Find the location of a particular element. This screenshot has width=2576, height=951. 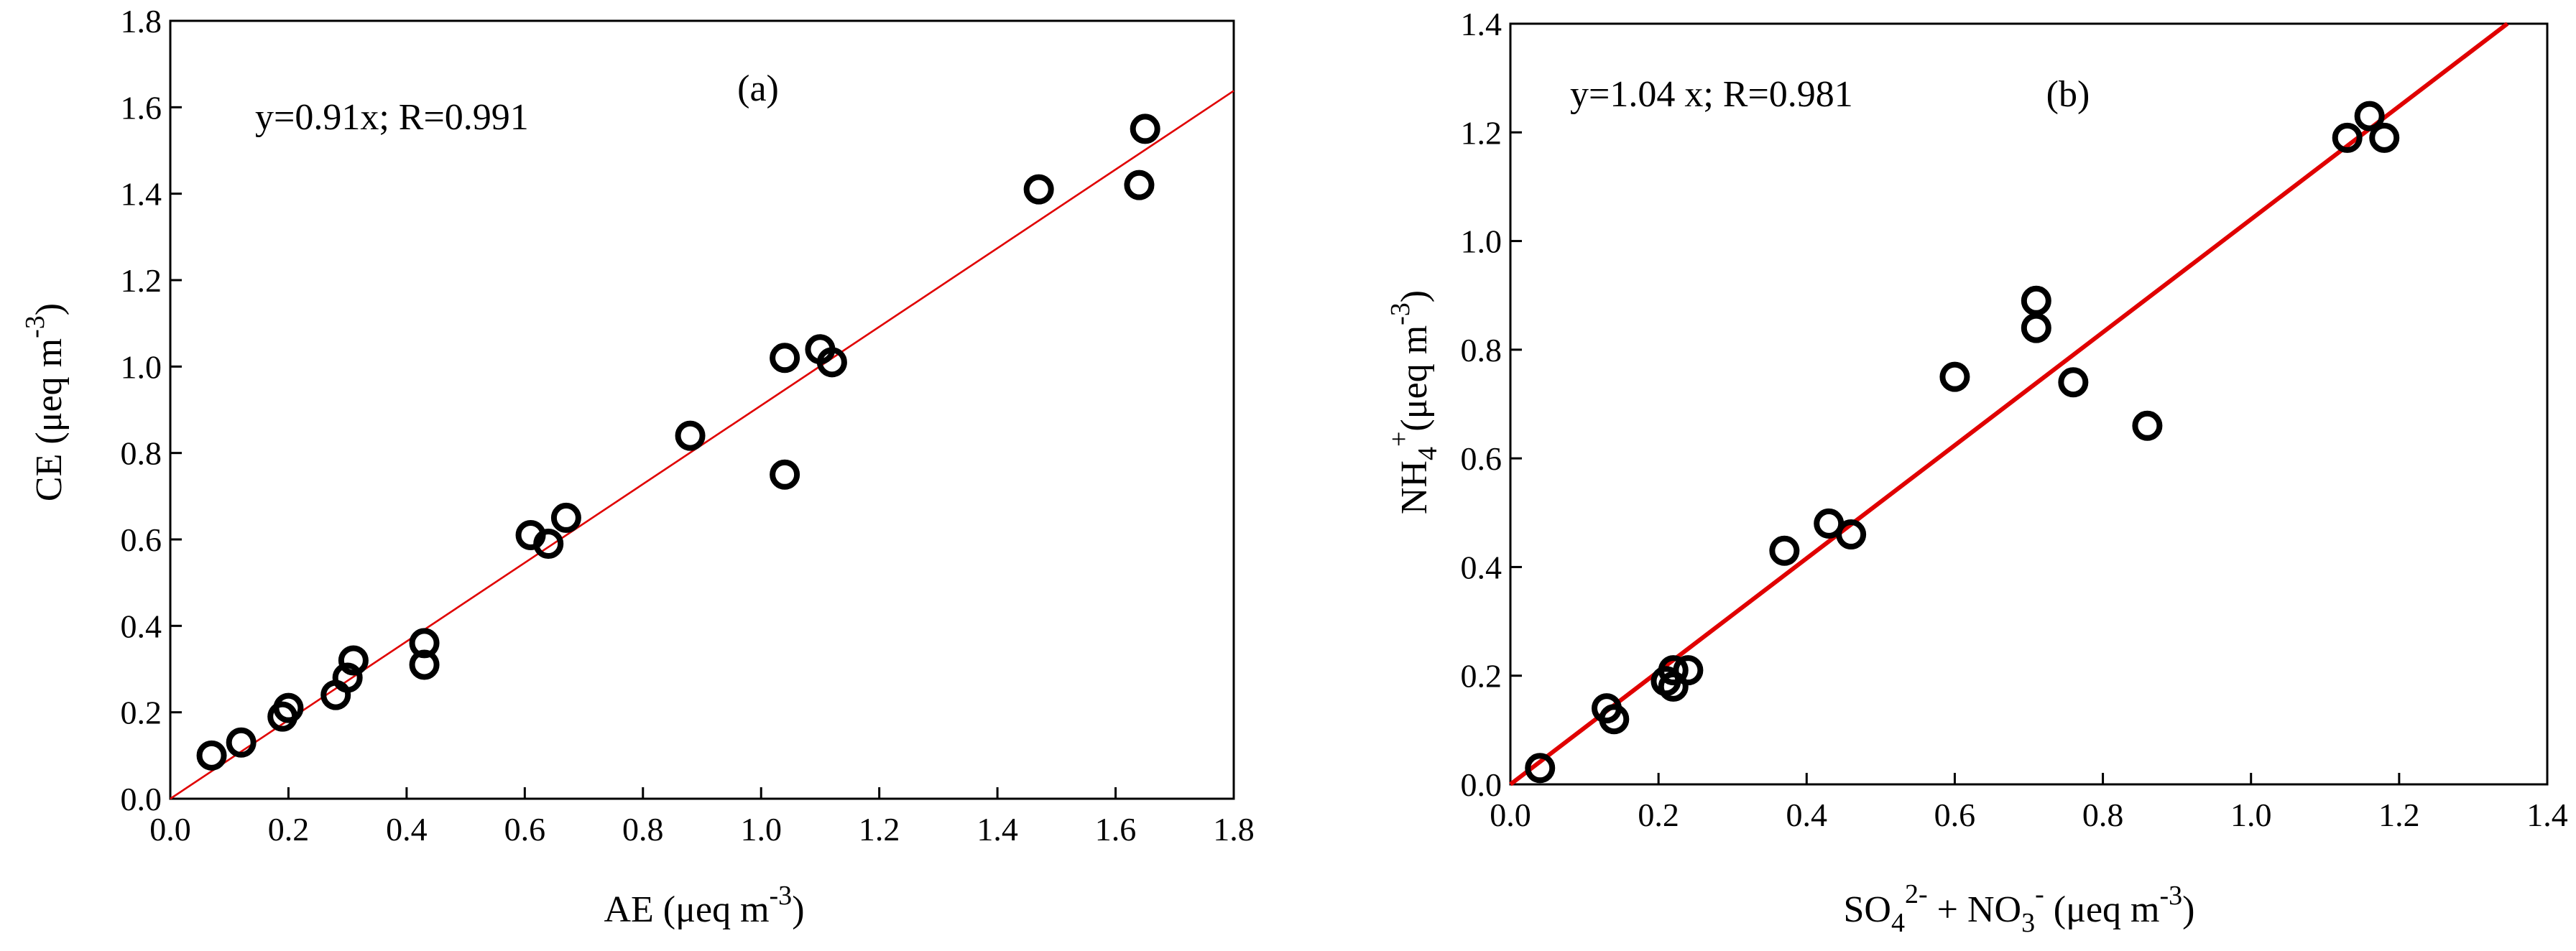

panel-b-y-tick-label: 1.0 is located at coordinates (1481, 241).